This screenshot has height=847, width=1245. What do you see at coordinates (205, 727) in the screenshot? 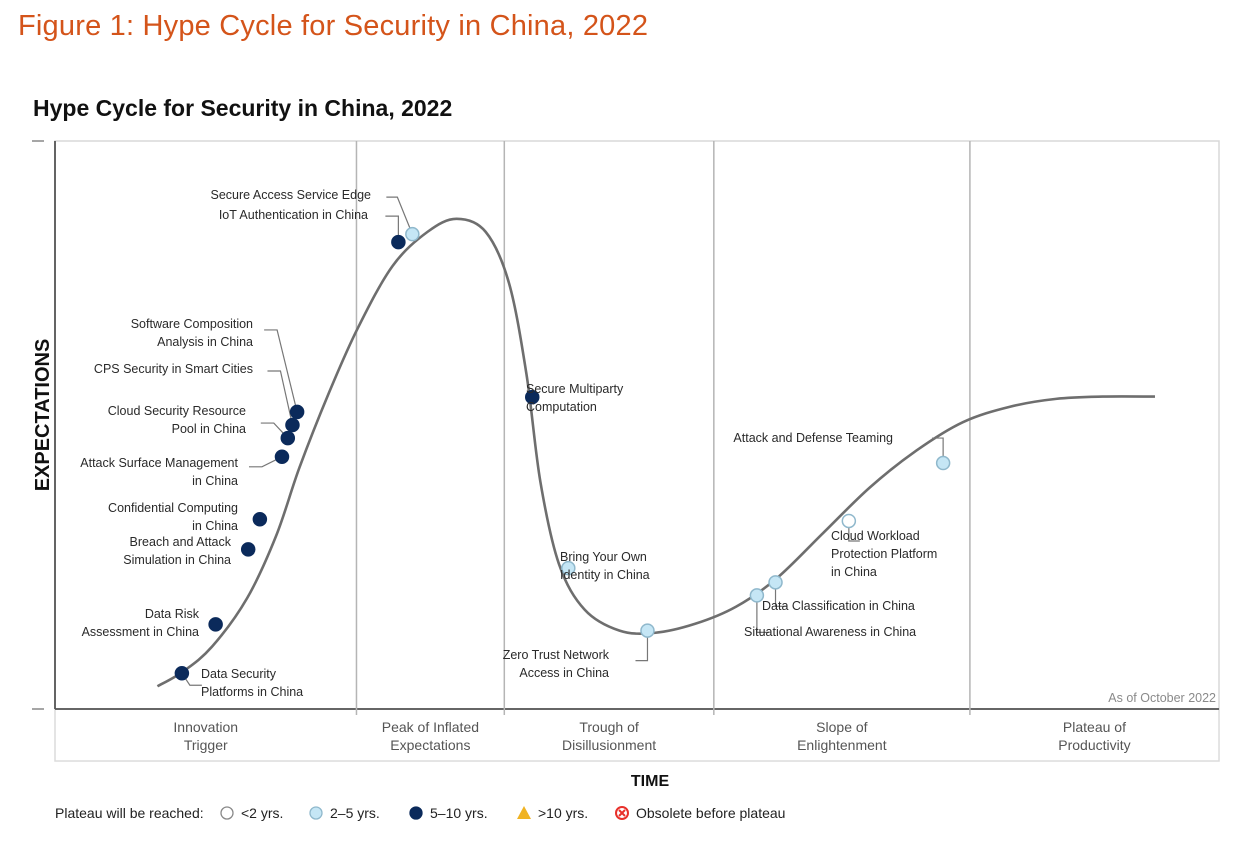
I see `phase-label: Innovation` at bounding box center [205, 727].